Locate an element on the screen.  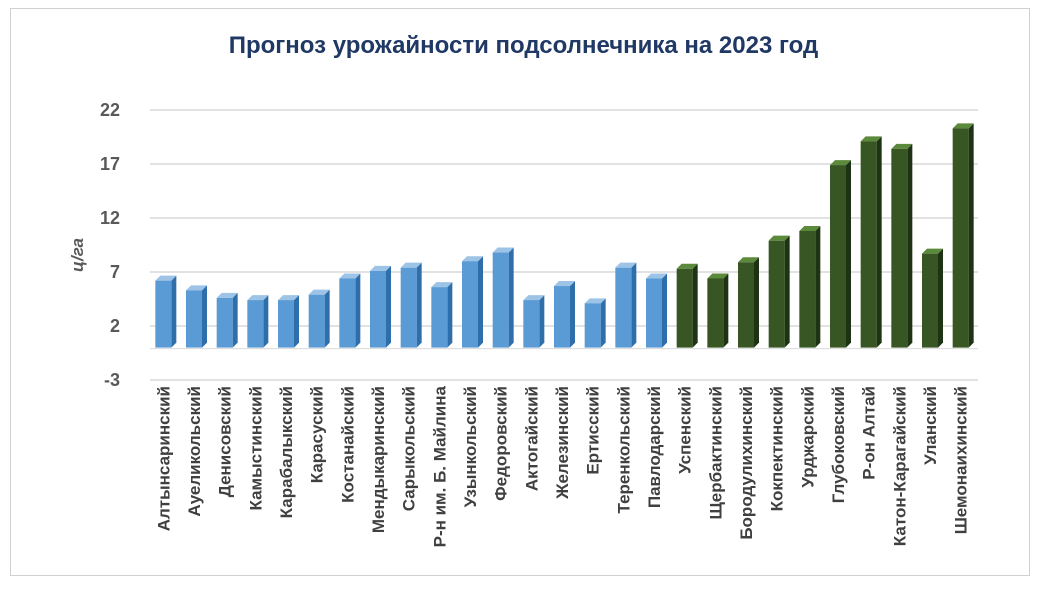
x-tick-label: Узынкольский is located at coordinates (470, 446).